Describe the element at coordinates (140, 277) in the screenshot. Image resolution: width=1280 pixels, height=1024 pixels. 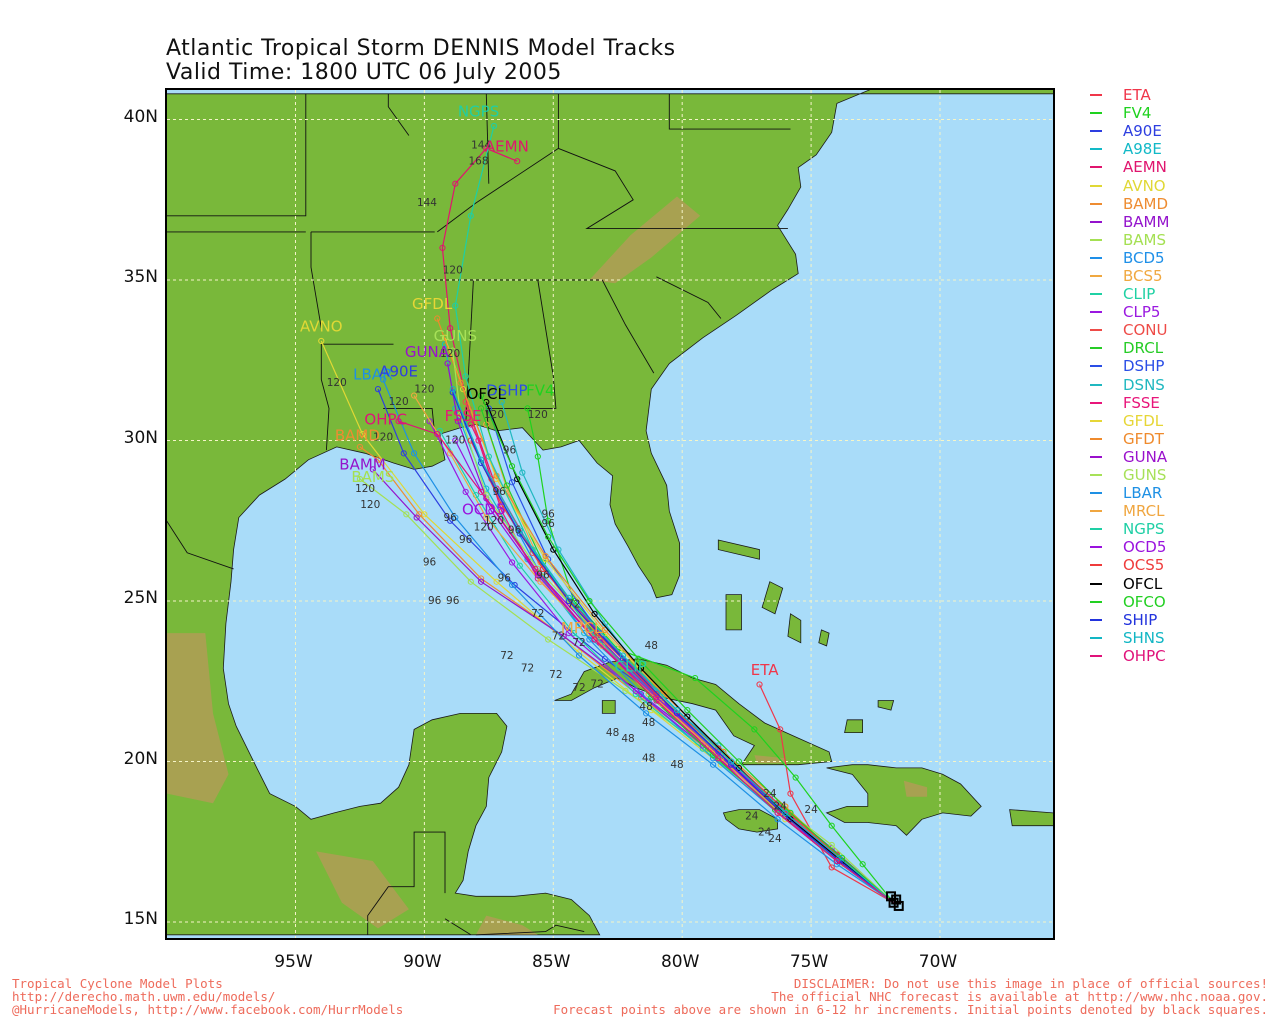
I see `latitude-tick-label: 35N` at that location.